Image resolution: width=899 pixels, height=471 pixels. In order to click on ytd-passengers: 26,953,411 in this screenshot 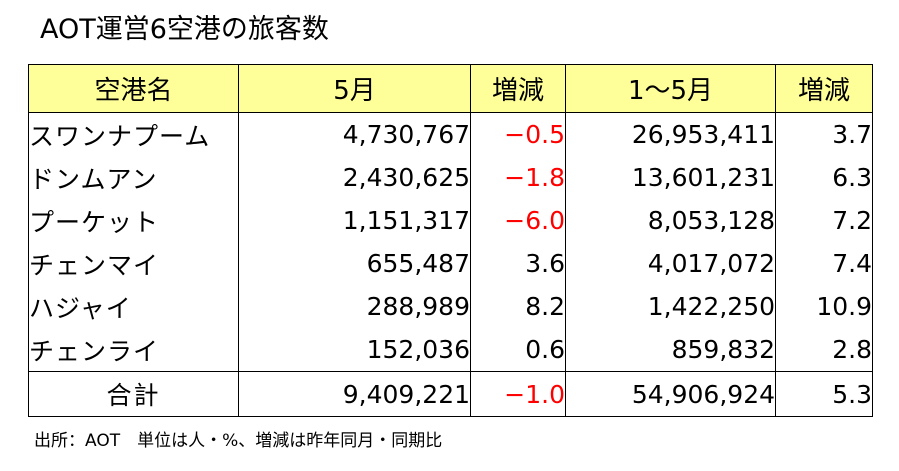, I will do `click(670, 134)`.